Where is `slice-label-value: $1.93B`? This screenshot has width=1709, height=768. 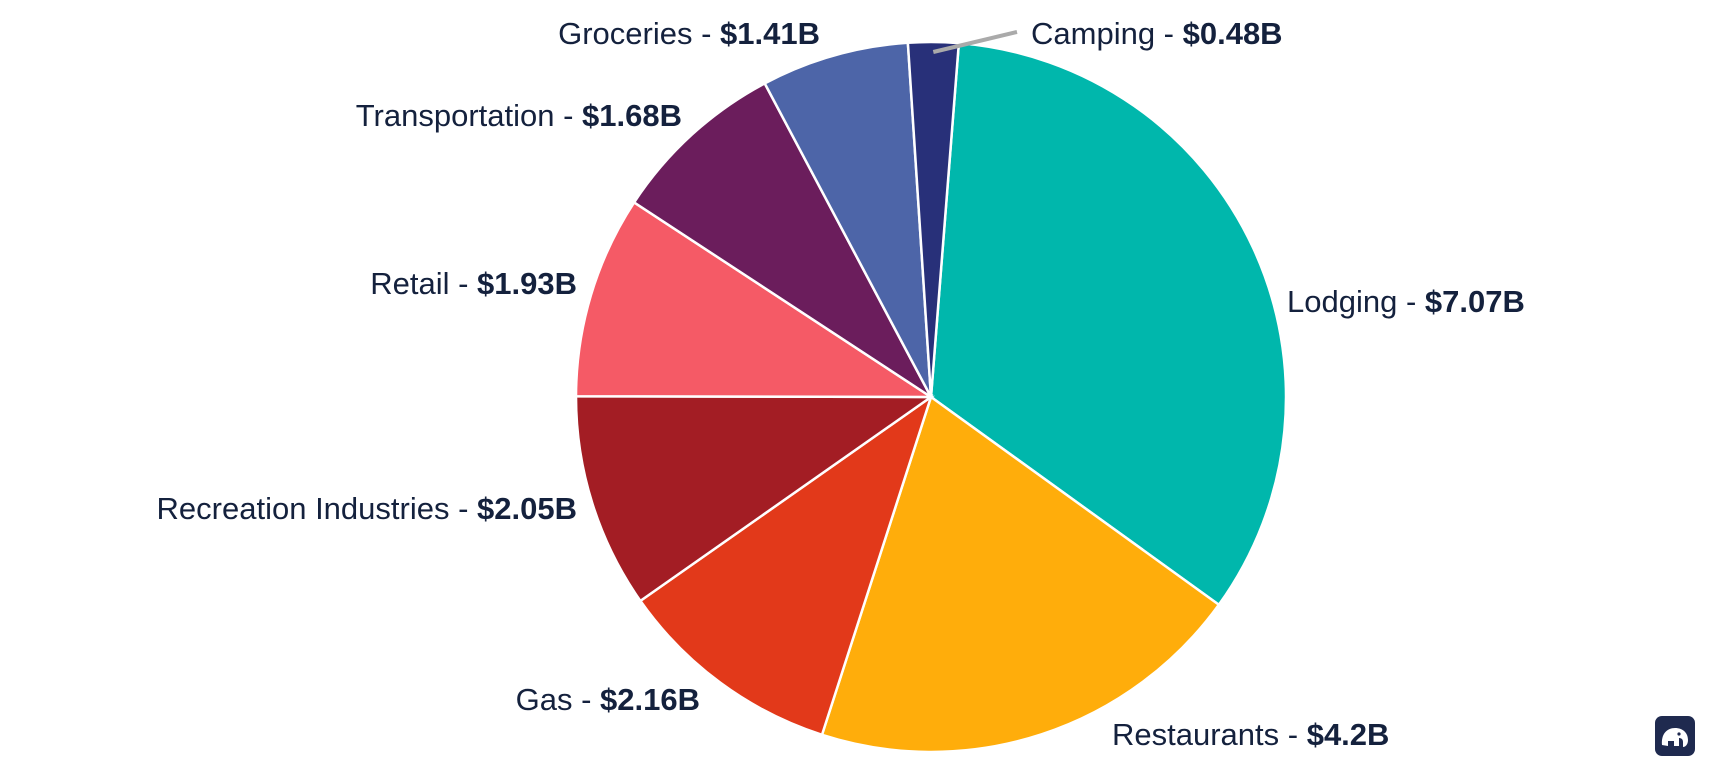
slice-label-value: $1.93B is located at coordinates (527, 283).